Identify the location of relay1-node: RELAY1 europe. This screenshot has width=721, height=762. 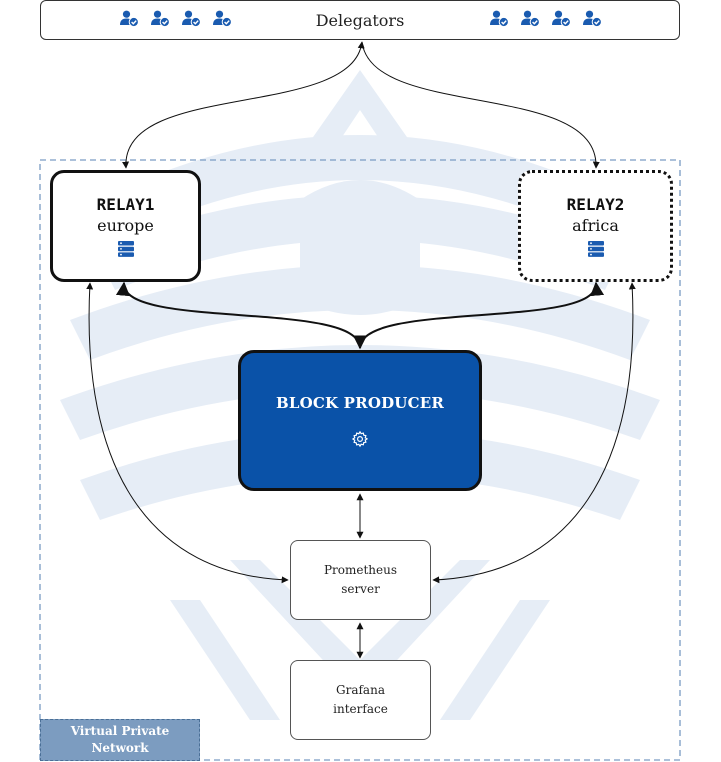
(125, 226).